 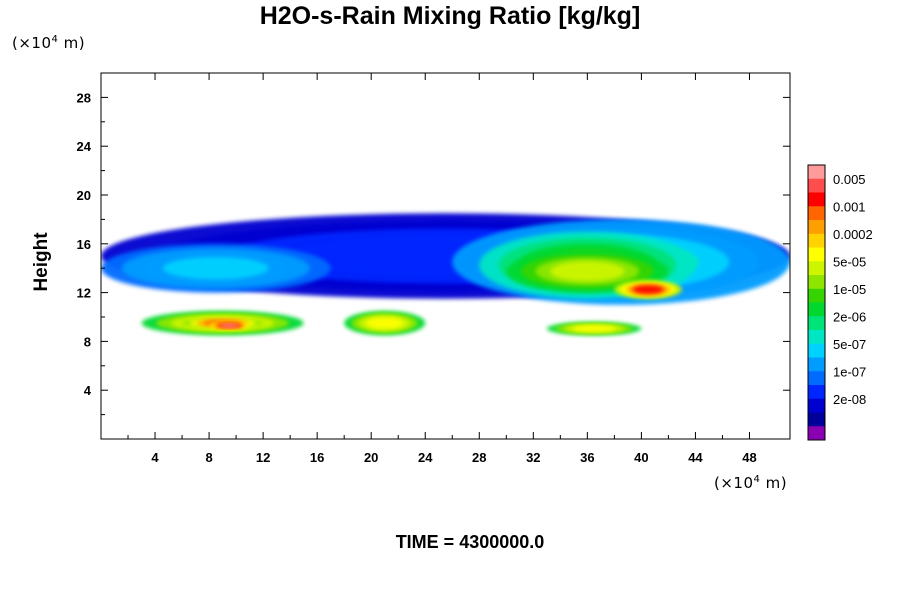 What do you see at coordinates (317, 457) in the screenshot?
I see `x-tick-label: 16` at bounding box center [317, 457].